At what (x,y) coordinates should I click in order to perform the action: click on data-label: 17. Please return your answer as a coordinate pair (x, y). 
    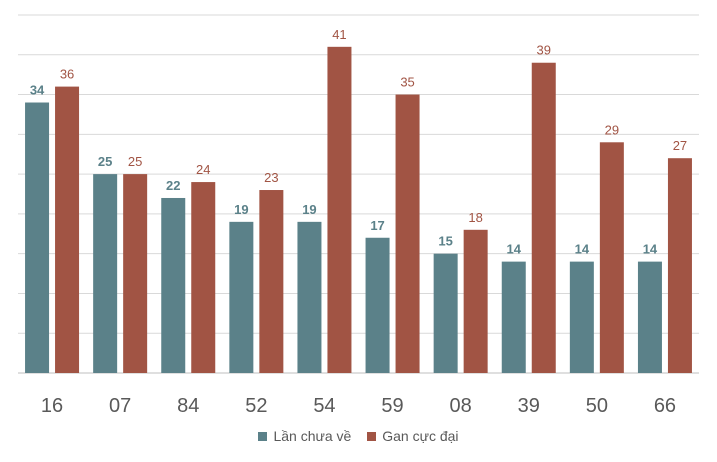
    Looking at the image, I should click on (377, 225).